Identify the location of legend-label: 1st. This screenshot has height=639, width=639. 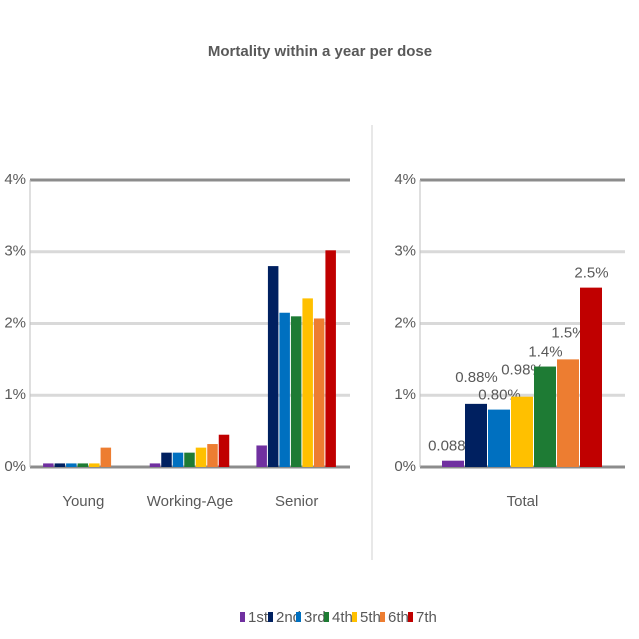
(258, 617).